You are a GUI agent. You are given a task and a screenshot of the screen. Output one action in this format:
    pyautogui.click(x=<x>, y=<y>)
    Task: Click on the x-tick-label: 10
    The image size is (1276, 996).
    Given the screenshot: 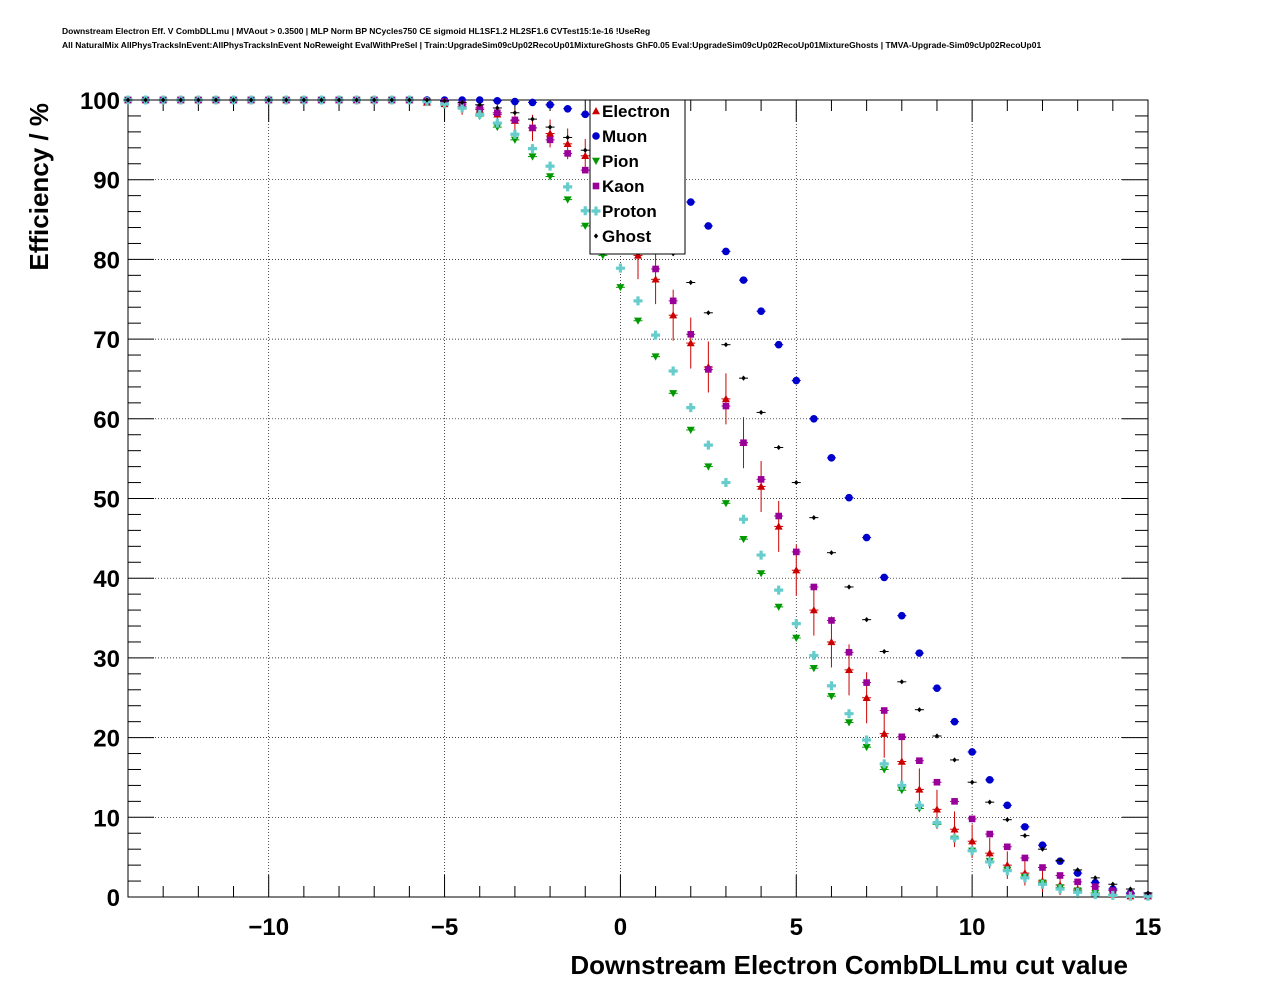 What is the action you would take?
    pyautogui.click(x=972, y=927)
    